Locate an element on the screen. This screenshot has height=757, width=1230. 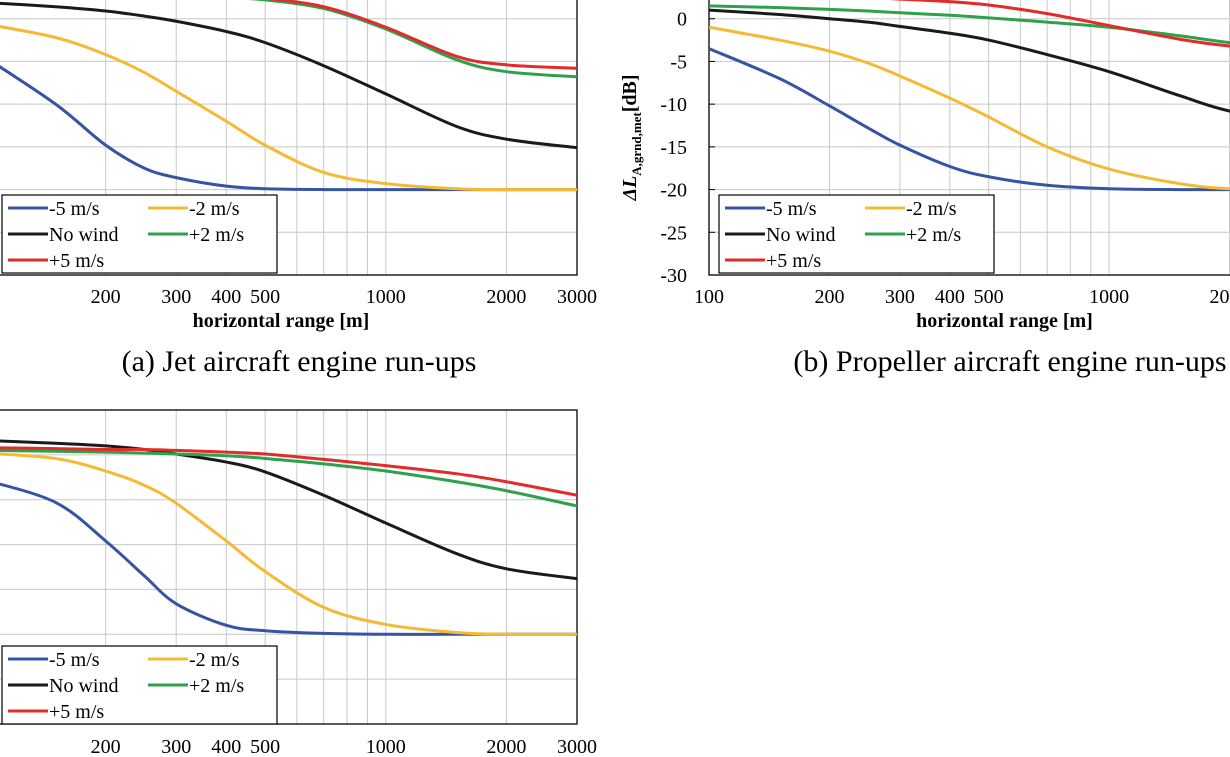
series-group-c is located at coordinates (288, 537).